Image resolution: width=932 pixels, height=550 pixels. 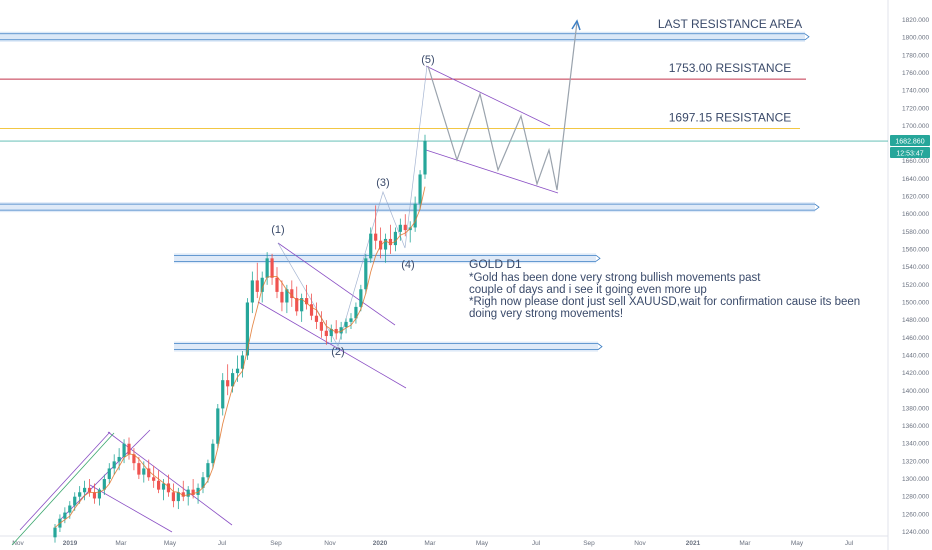 I want to click on wave-label: (1), so click(x=277, y=230).